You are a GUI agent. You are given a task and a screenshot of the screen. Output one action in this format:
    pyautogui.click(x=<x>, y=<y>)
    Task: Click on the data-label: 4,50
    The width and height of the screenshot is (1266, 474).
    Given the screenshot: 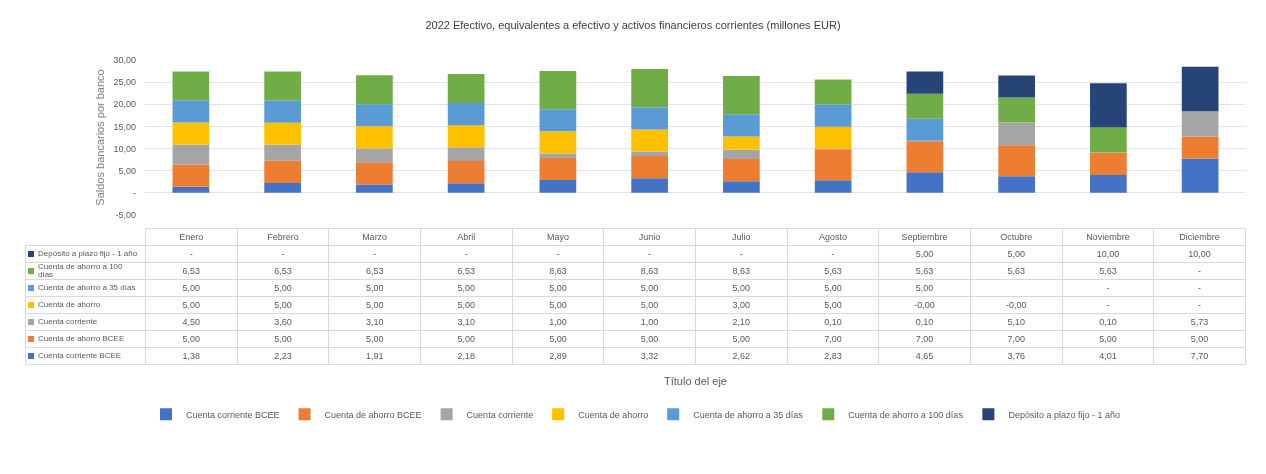 What is the action you would take?
    pyautogui.click(x=191, y=322)
    